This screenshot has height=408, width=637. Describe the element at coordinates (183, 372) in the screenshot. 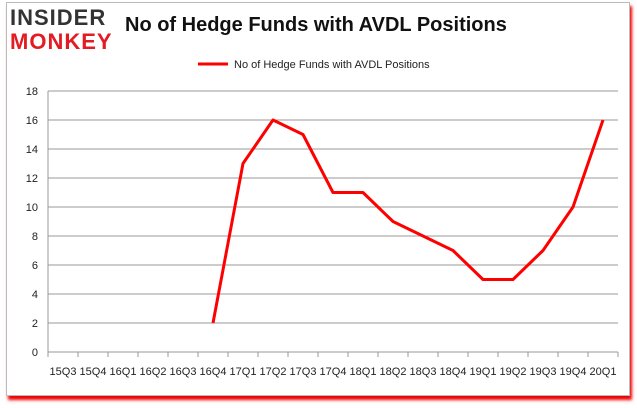

I see `x-tick-label: 16Q3` at that location.